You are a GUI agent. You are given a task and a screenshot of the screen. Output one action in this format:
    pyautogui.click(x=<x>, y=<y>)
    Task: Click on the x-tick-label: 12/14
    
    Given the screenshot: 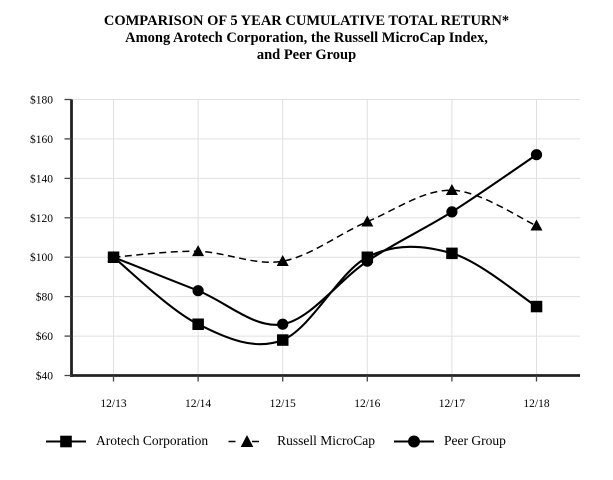 What is the action you would take?
    pyautogui.click(x=198, y=404)
    